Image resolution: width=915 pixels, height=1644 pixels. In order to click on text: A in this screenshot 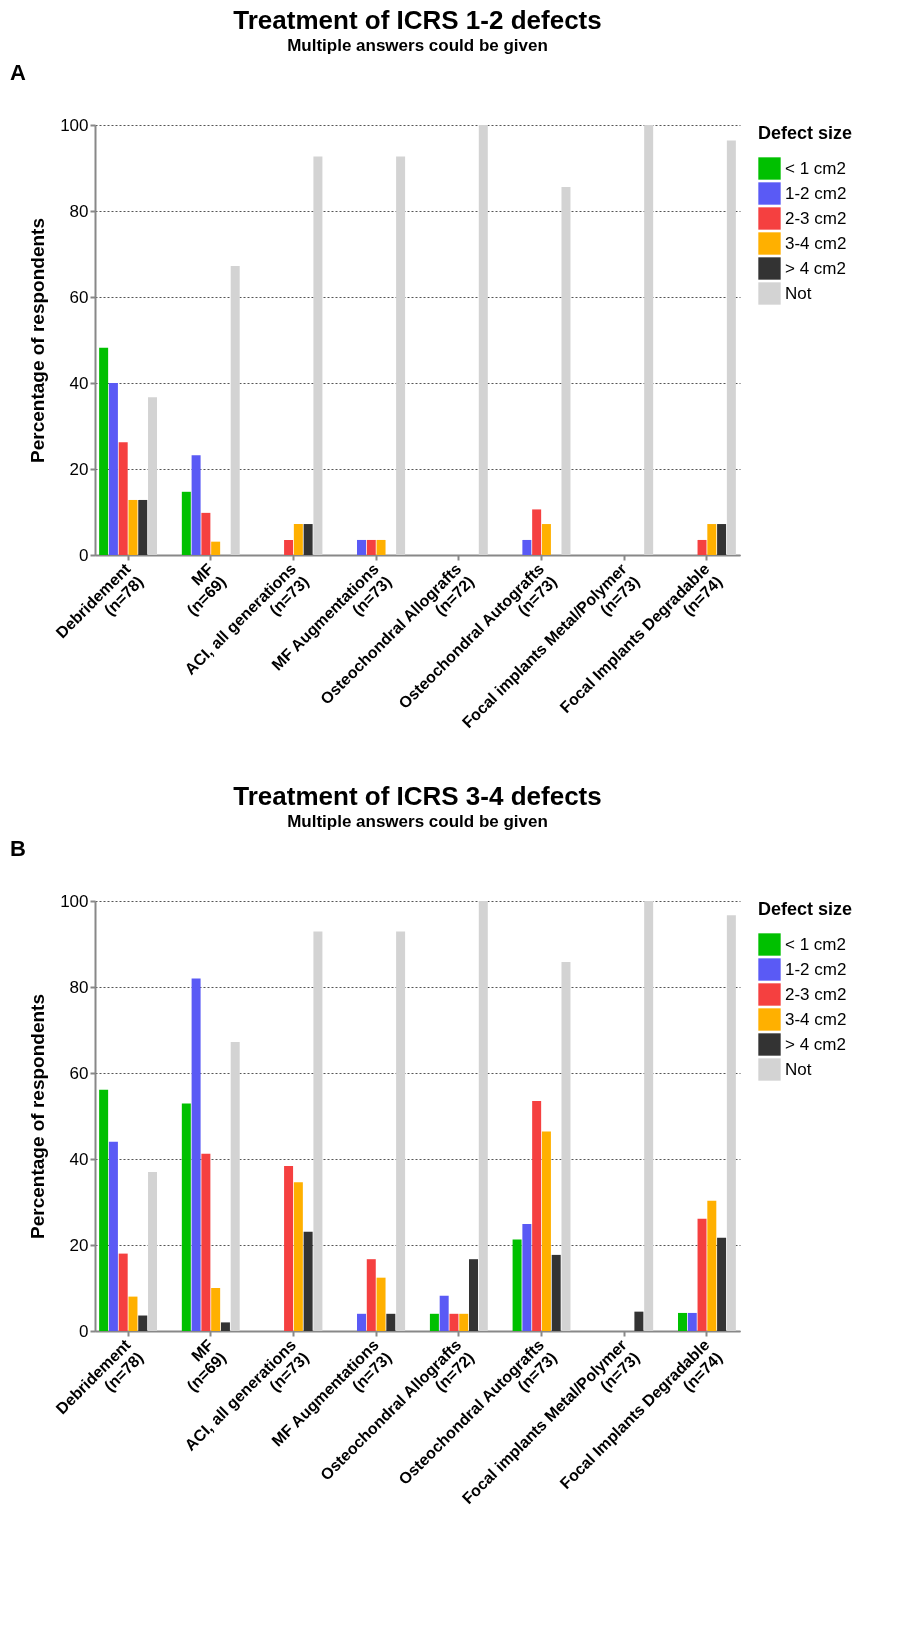, I will do `click(18, 72)`.